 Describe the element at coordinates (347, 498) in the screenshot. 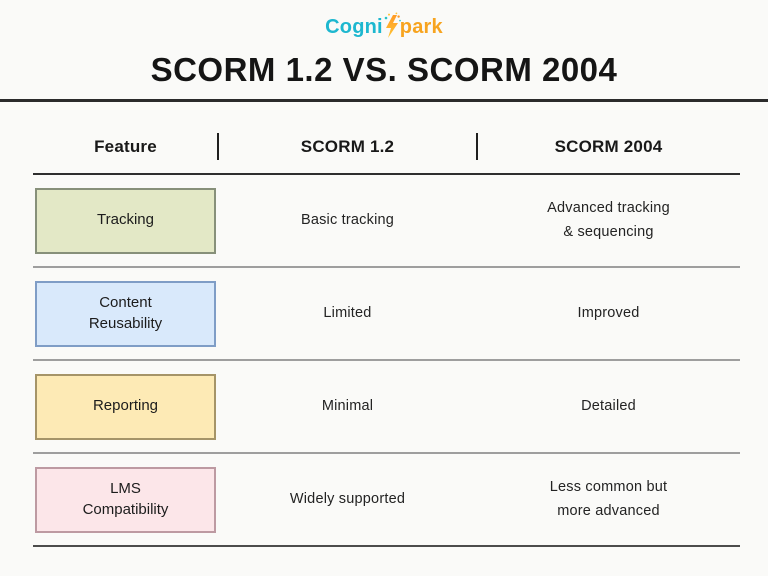

I see `scorm12-cell: Widely supported` at that location.